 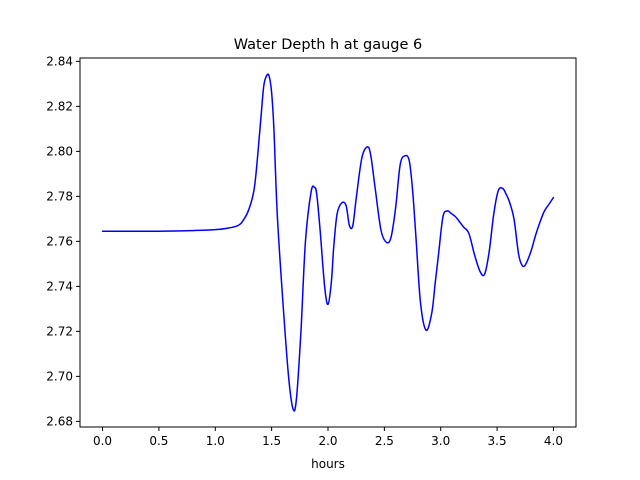 I want to click on y-tick-label: 2.84, so click(x=59, y=62).